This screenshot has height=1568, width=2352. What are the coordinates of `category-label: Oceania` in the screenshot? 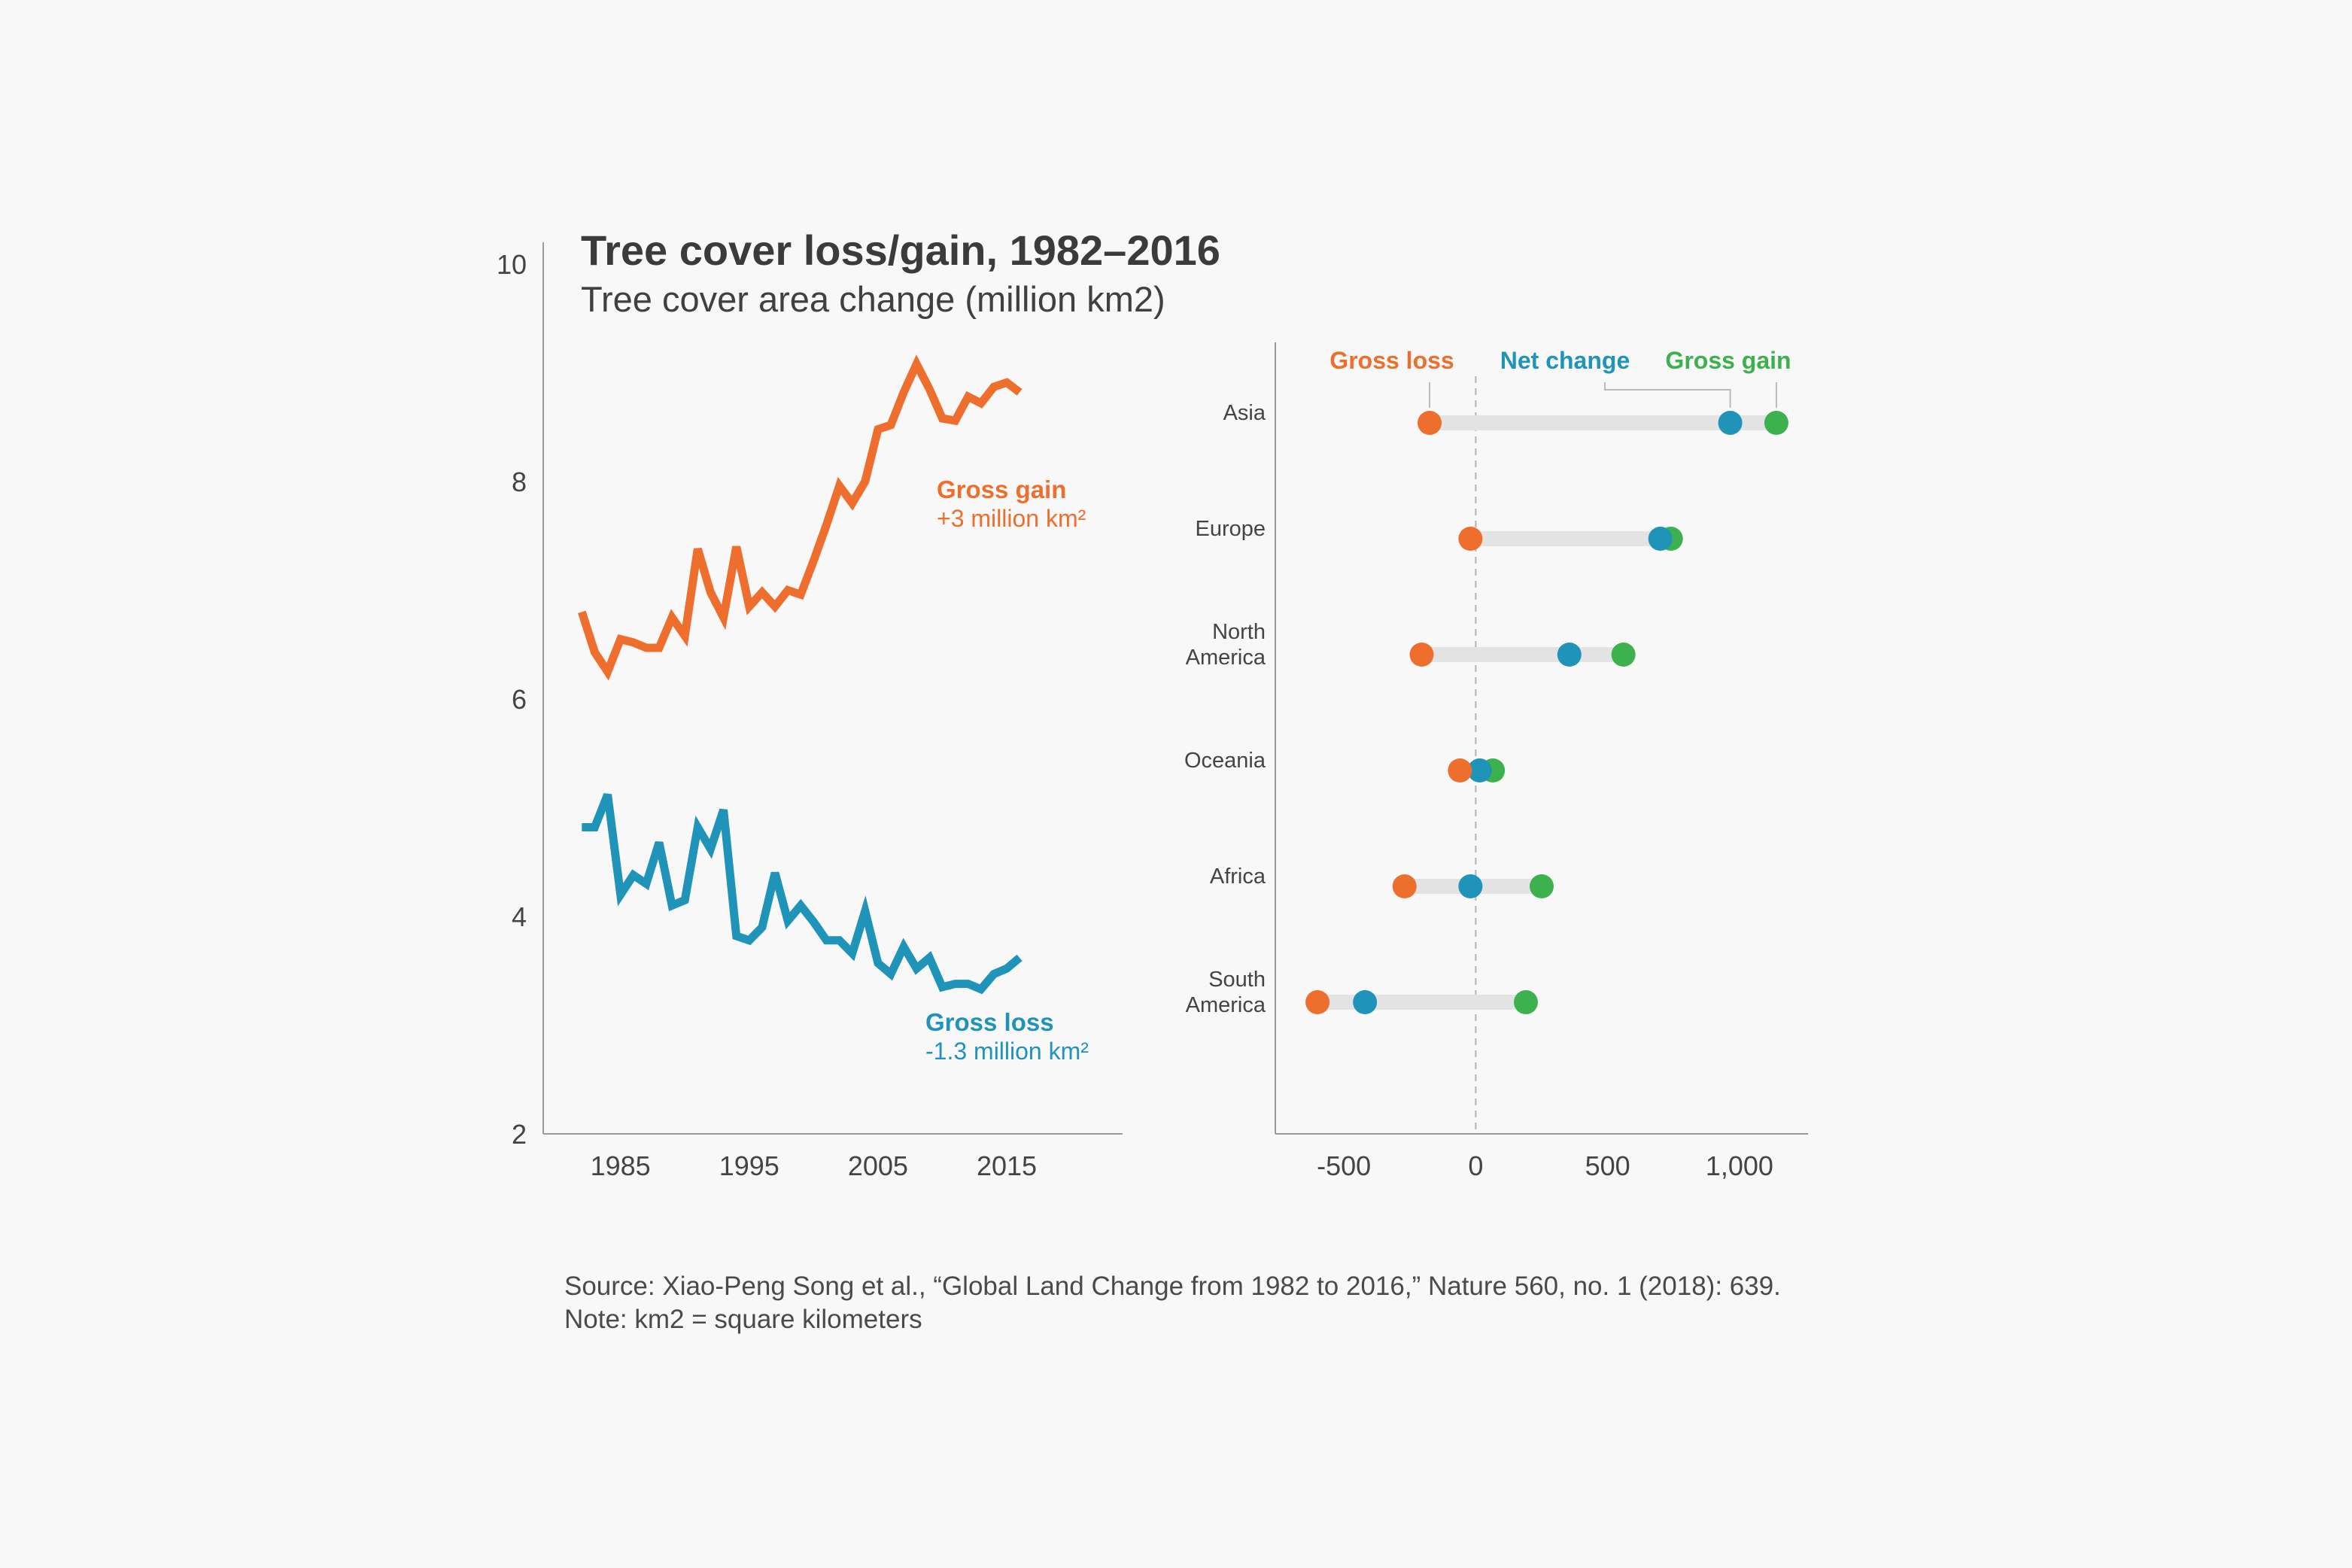 It's located at (1225, 761).